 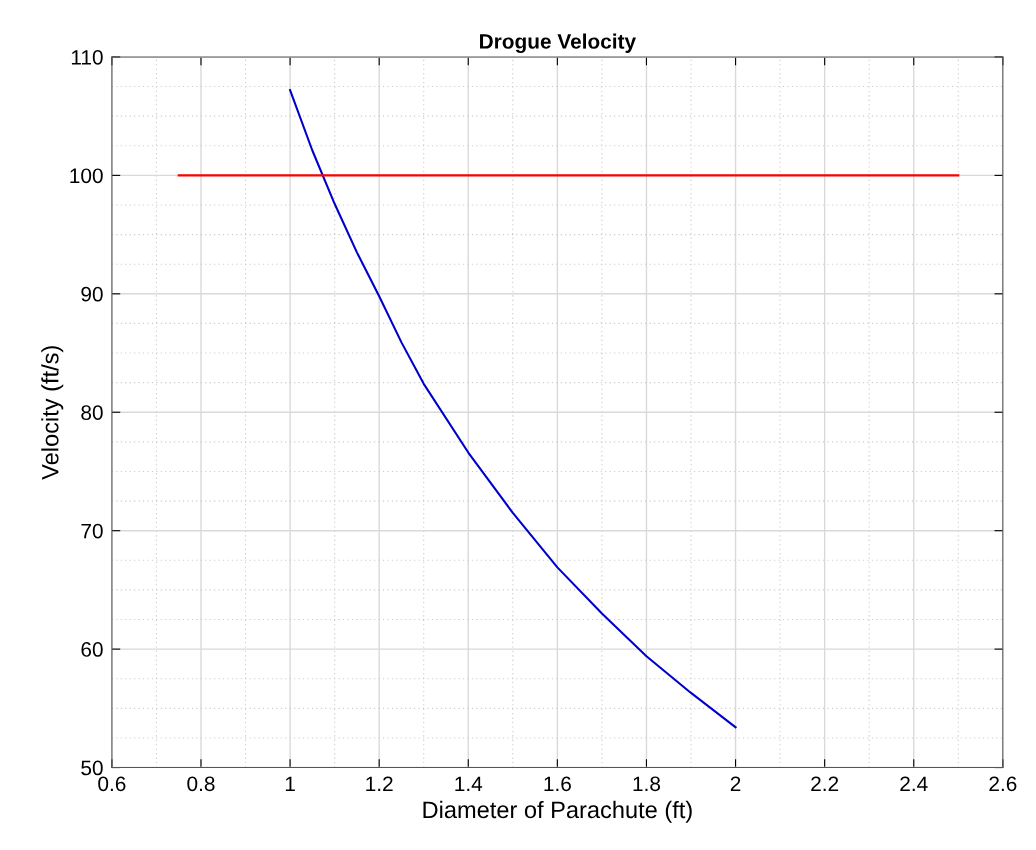 What do you see at coordinates (92, 294) in the screenshot?
I see `y-tick-label: 90` at bounding box center [92, 294].